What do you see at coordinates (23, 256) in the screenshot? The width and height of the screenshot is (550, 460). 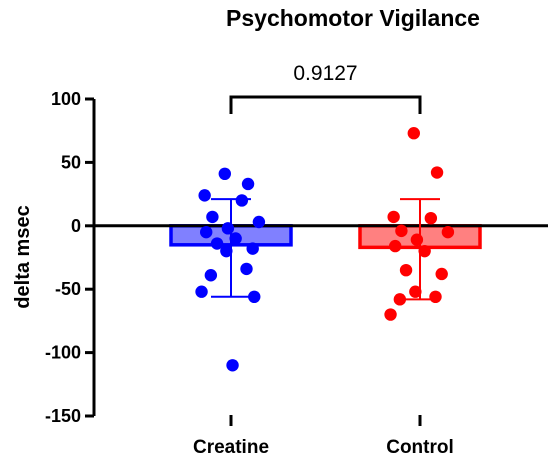 I see `y-axis-label: delta msec` at bounding box center [23, 256].